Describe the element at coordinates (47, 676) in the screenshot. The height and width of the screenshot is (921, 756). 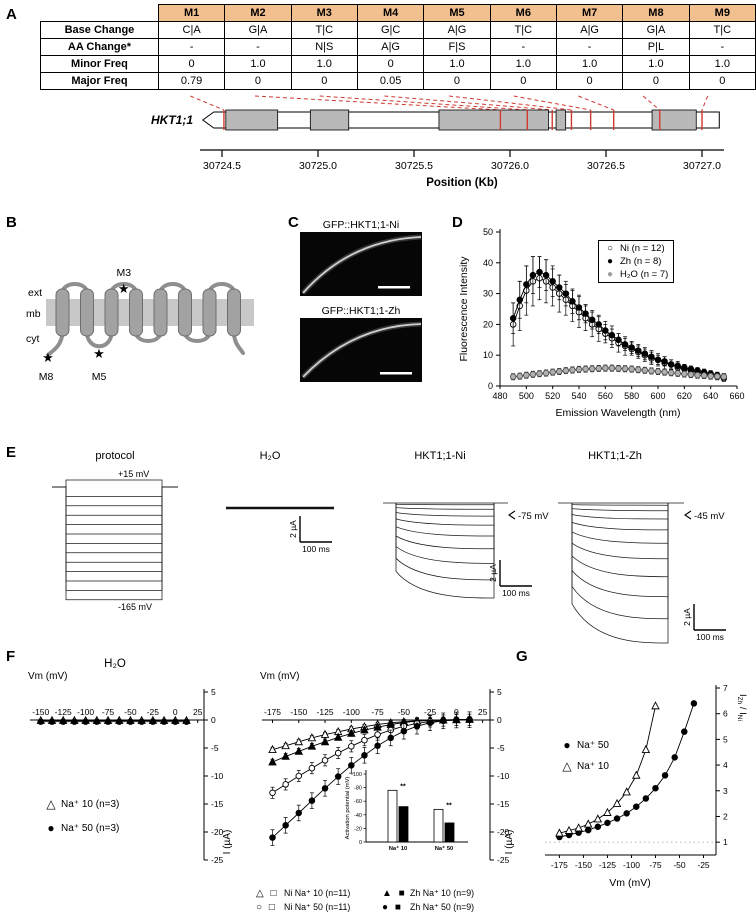
I see `fl-xlabel: Vm (mV)` at that location.